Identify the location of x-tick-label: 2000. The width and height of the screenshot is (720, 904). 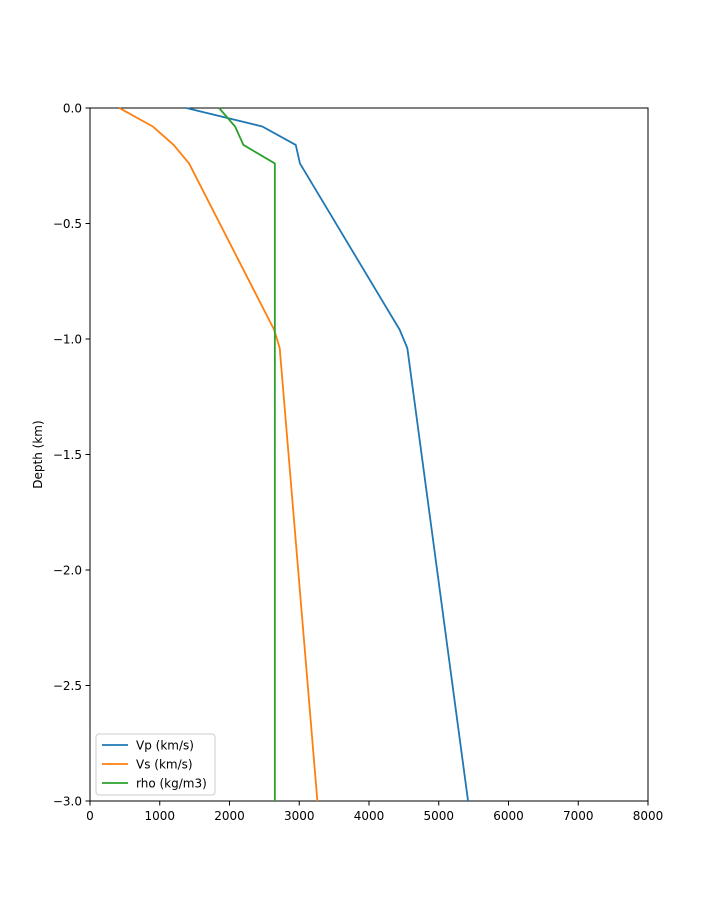
(229, 816).